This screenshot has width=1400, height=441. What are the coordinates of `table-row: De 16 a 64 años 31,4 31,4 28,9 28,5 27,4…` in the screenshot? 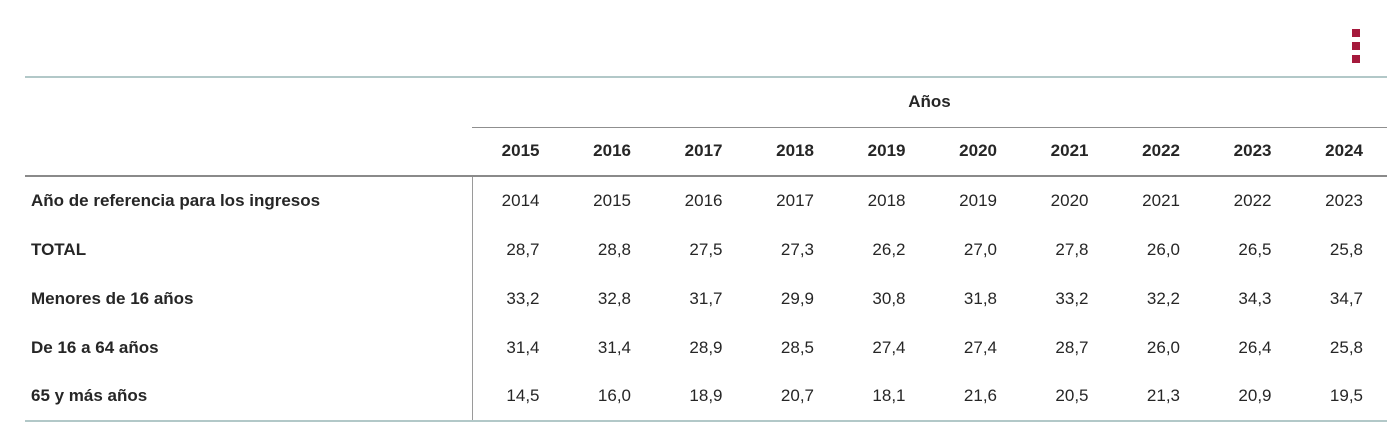 It's located at (706, 347).